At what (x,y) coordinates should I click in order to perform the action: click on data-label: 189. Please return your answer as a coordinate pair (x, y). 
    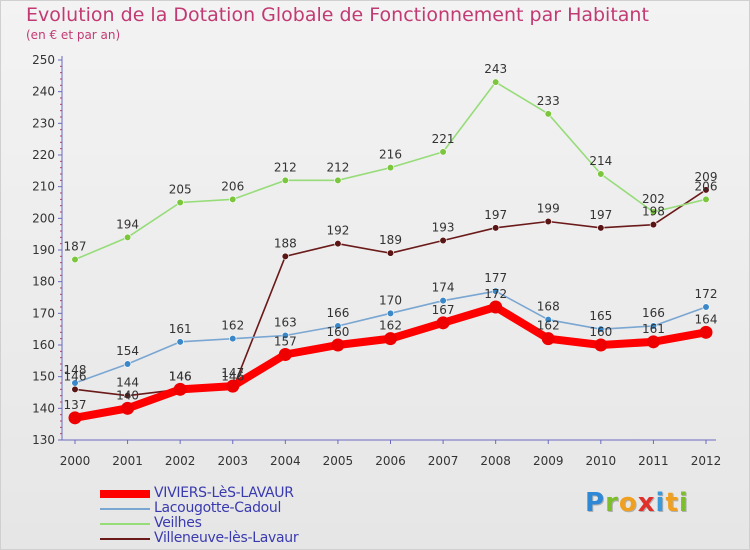
    Looking at the image, I should click on (390, 240).